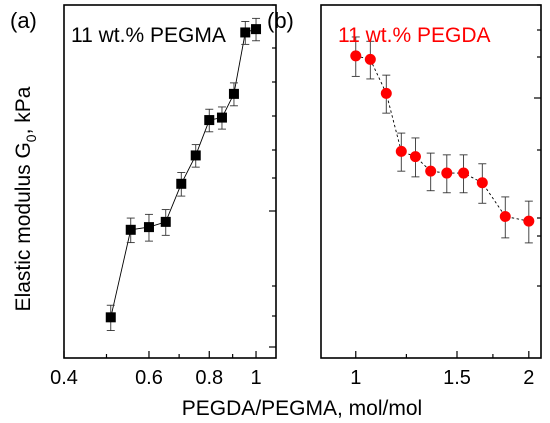 Image resolution: width=550 pixels, height=423 pixels. Describe the element at coordinates (23, 20) in the screenshot. I see `panel-label: (a)` at that location.